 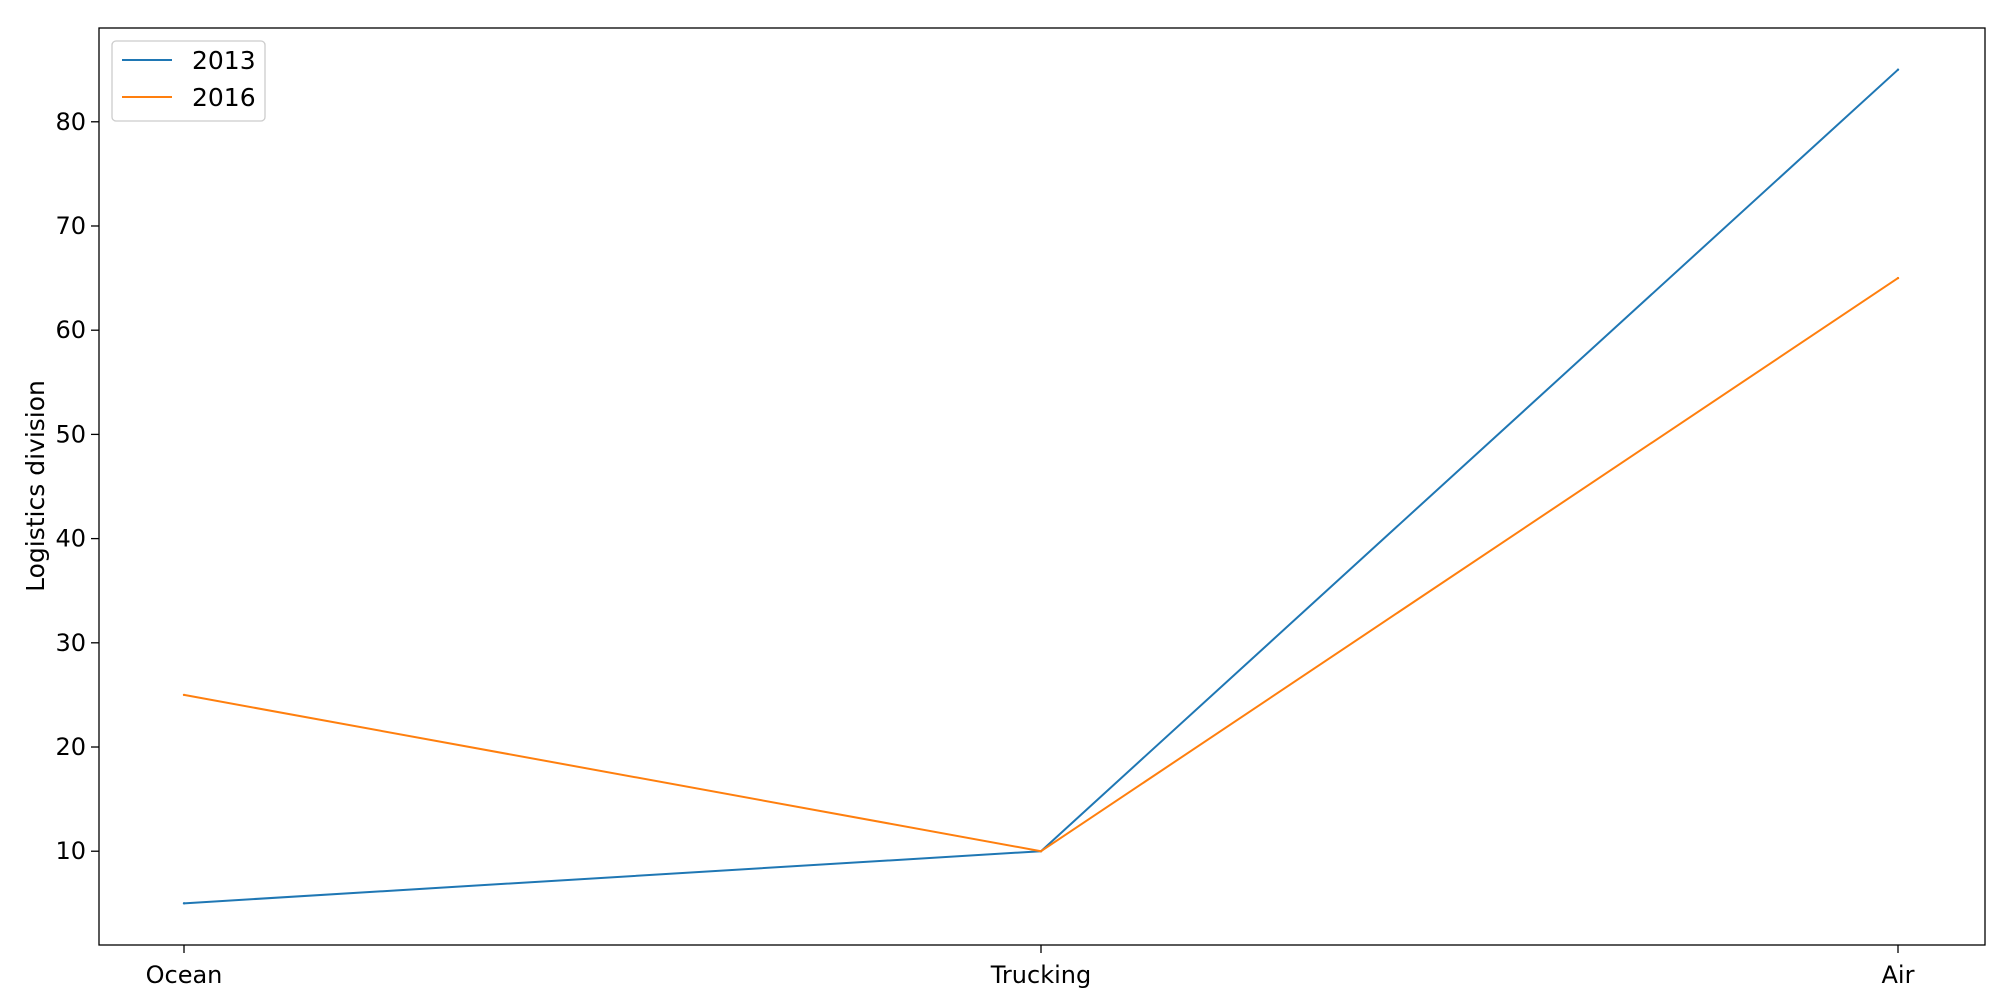 I want to click on data-point-2016-Trucking, so click(x=1041, y=851).